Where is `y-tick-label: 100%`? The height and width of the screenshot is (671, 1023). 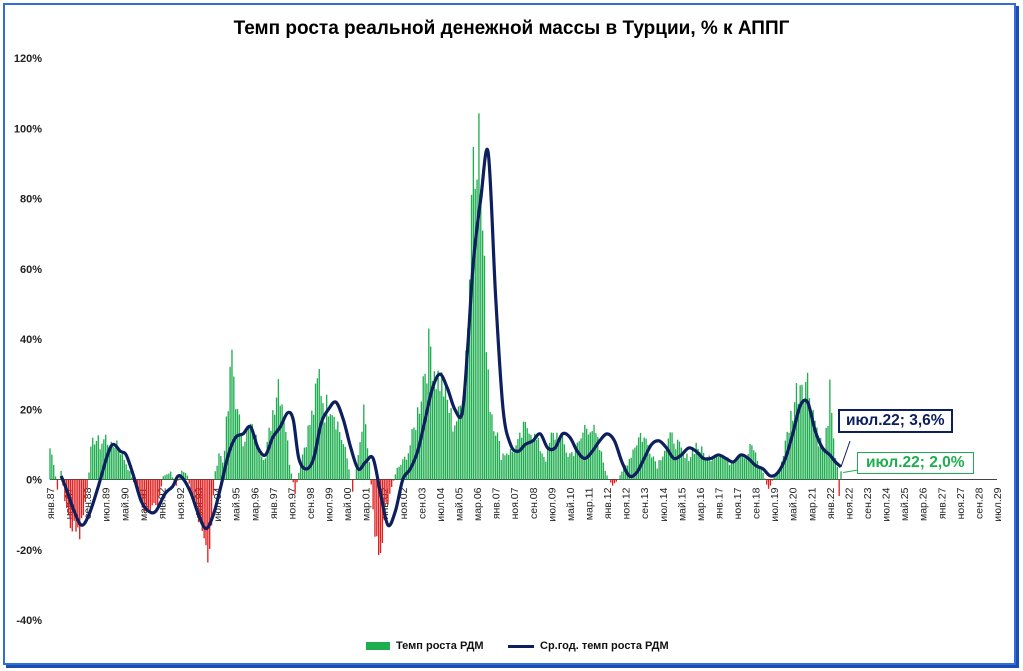 y-tick-label: 100% is located at coordinates (28, 129).